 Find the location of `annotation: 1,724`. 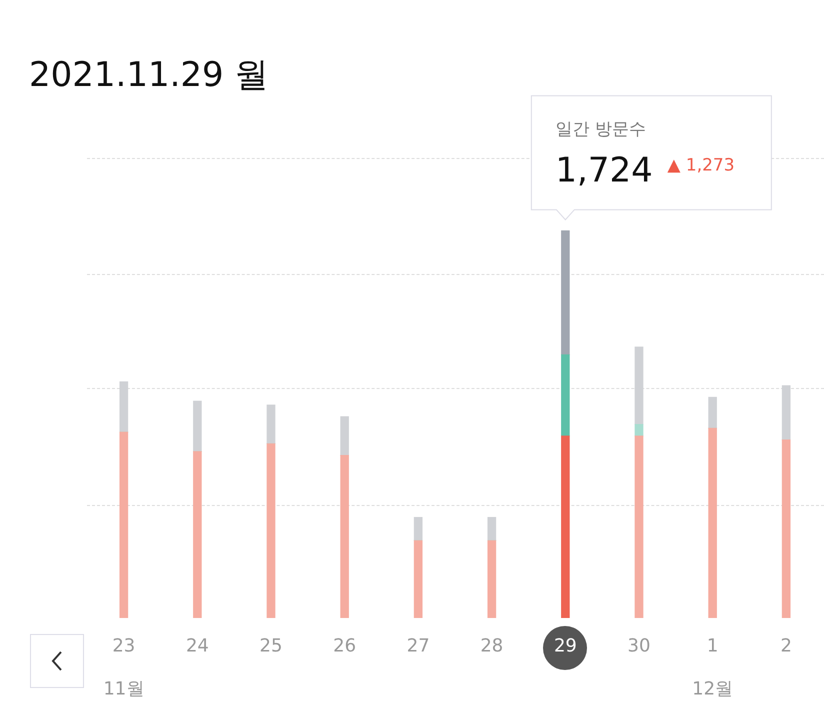

annotation: 1,724 is located at coordinates (604, 170).